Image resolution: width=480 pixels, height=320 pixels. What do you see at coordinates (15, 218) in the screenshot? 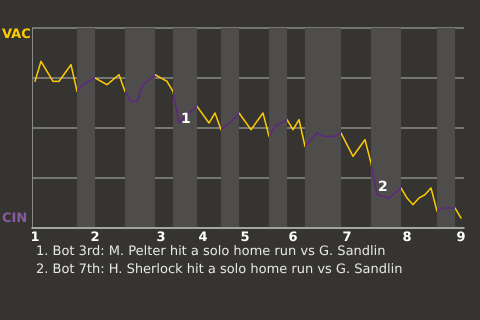
I see `text: CIN` at bounding box center [15, 218].